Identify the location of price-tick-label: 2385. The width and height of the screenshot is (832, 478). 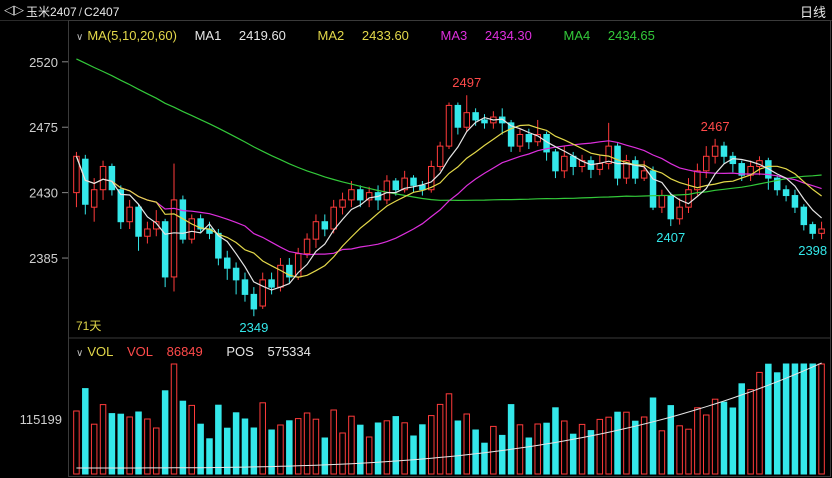
(43, 258).